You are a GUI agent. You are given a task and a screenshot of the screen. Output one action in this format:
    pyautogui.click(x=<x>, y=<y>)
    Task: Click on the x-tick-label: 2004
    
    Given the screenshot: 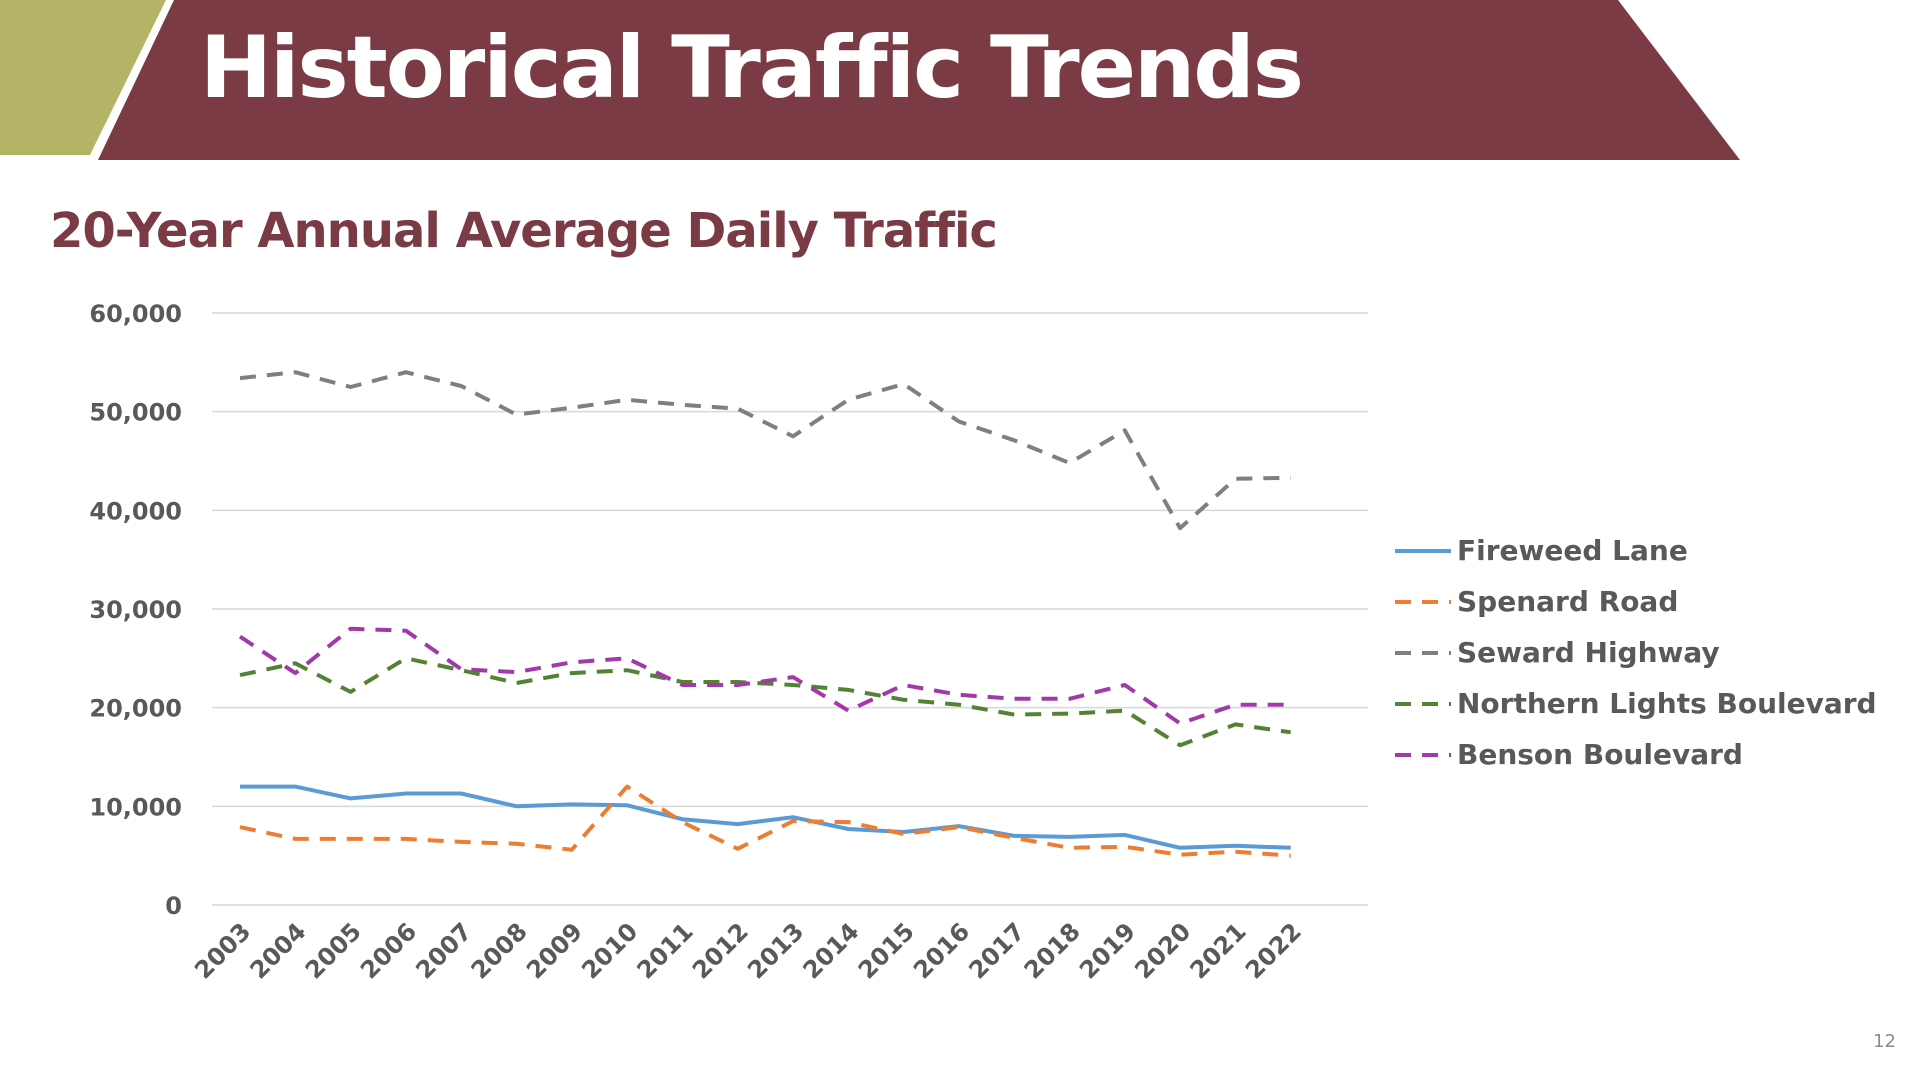 What is the action you would take?
    pyautogui.click(x=278, y=950)
    